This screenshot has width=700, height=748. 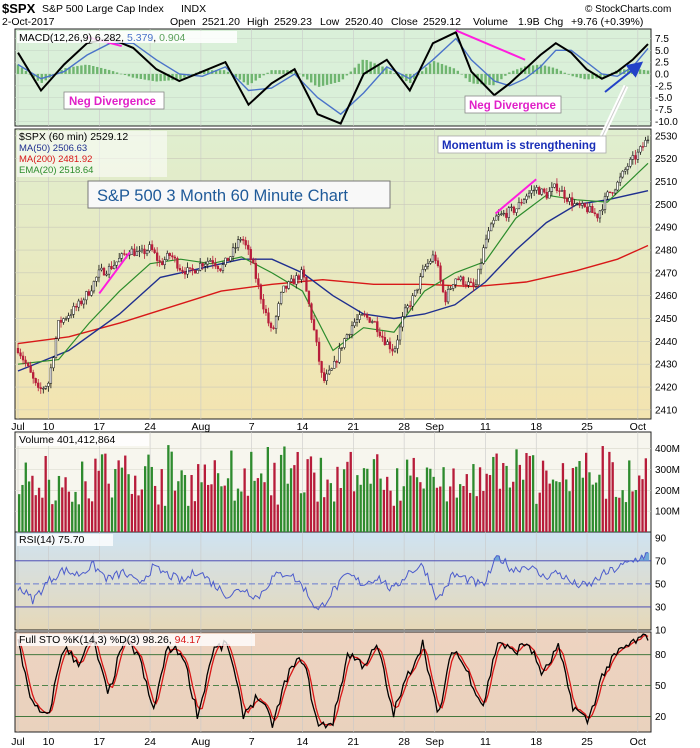 What do you see at coordinates (536, 742) in the screenshot?
I see `x-tick-label-bottom-11: 18` at bounding box center [536, 742].